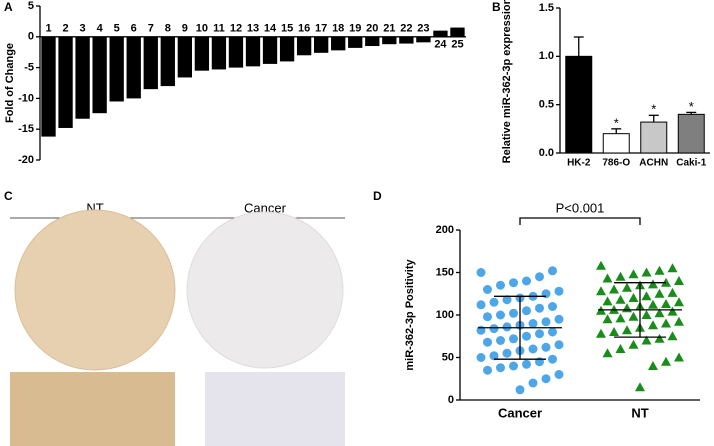 This screenshot has width=714, height=446. Describe the element at coordinates (580, 221) in the screenshot. I see `bracket` at that location.